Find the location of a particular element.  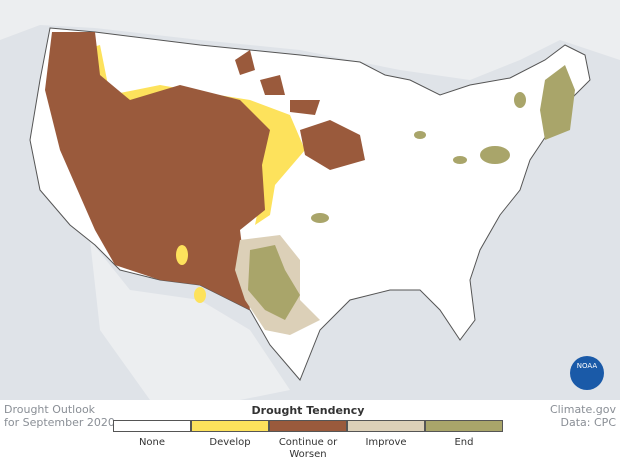

legend-label: End is located at coordinates (464, 442).